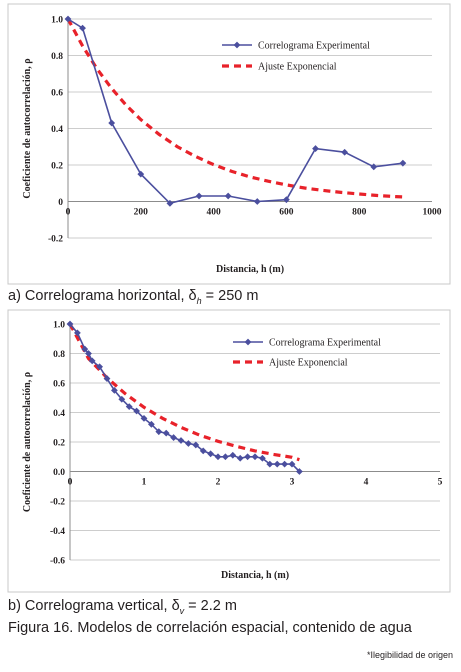 The width and height of the screenshot is (461, 672). I want to click on x-tick-label: 800, so click(359, 213).